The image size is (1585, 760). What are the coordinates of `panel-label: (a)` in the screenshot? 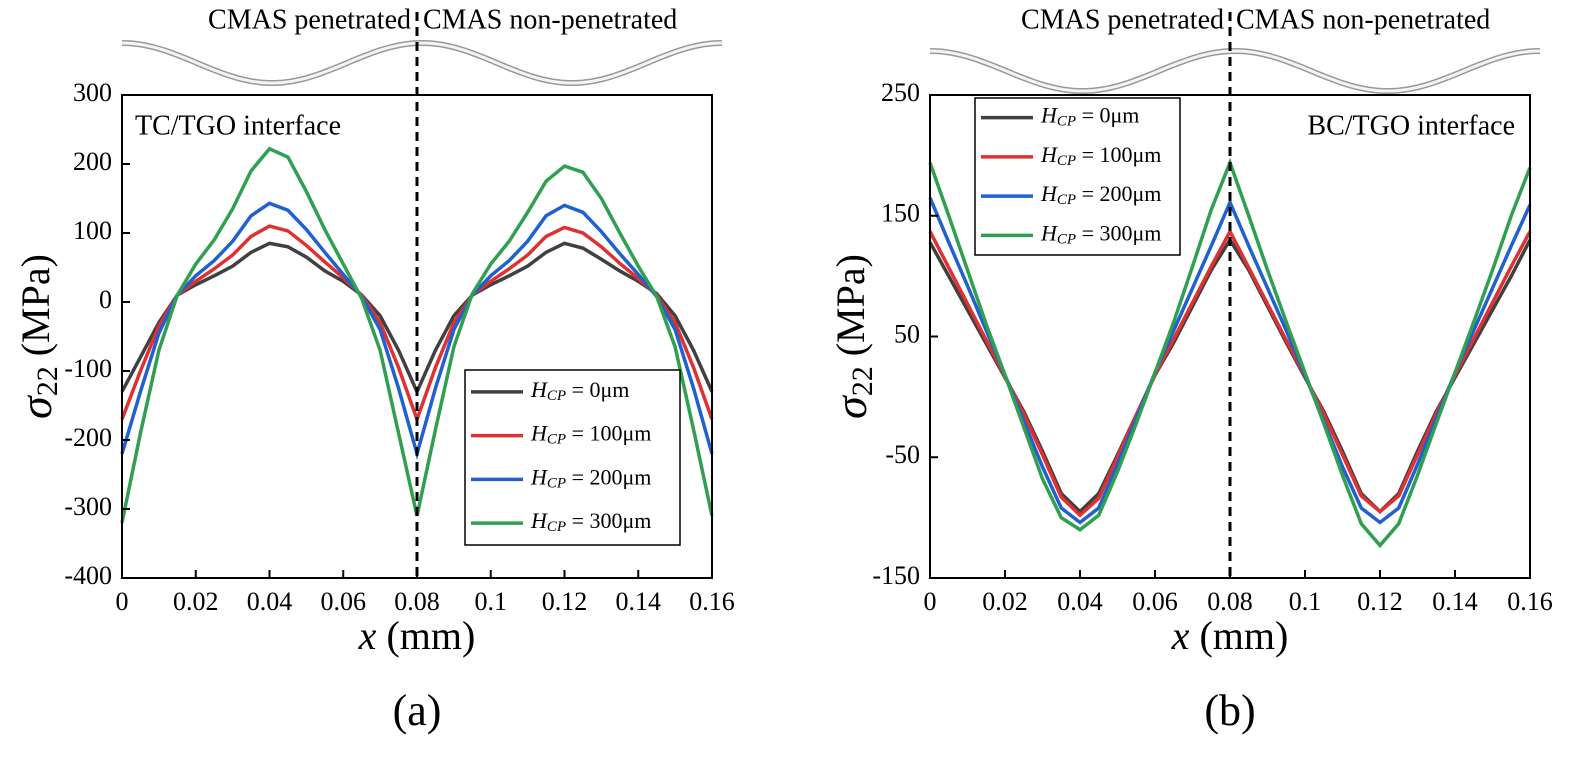 It's located at (417, 710).